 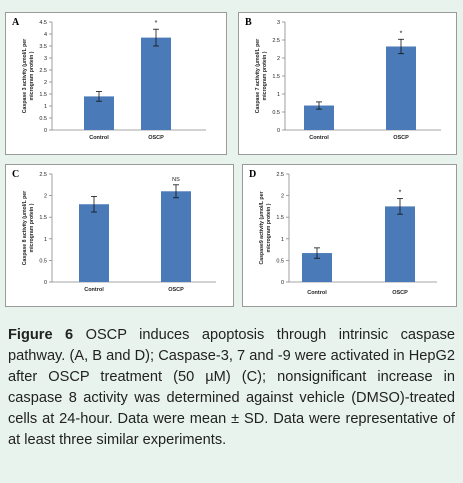 What do you see at coordinates (45, 83) in the screenshot?
I see `y-tick-label-a: 2` at bounding box center [45, 83].